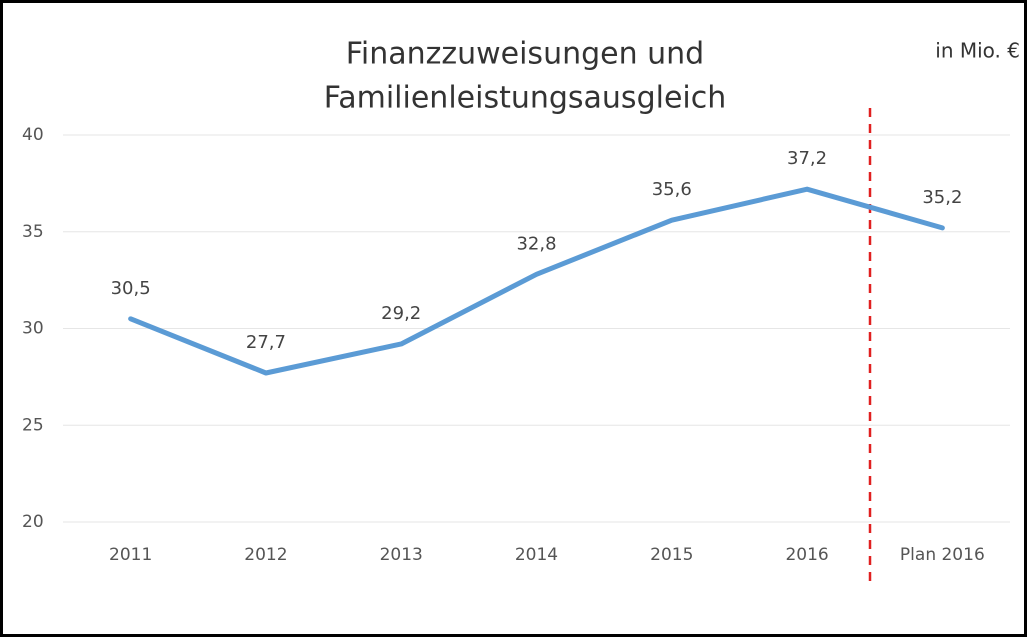 The height and width of the screenshot is (637, 1027). What do you see at coordinates (806, 555) in the screenshot?
I see `x-tick-label: 2016` at bounding box center [806, 555].